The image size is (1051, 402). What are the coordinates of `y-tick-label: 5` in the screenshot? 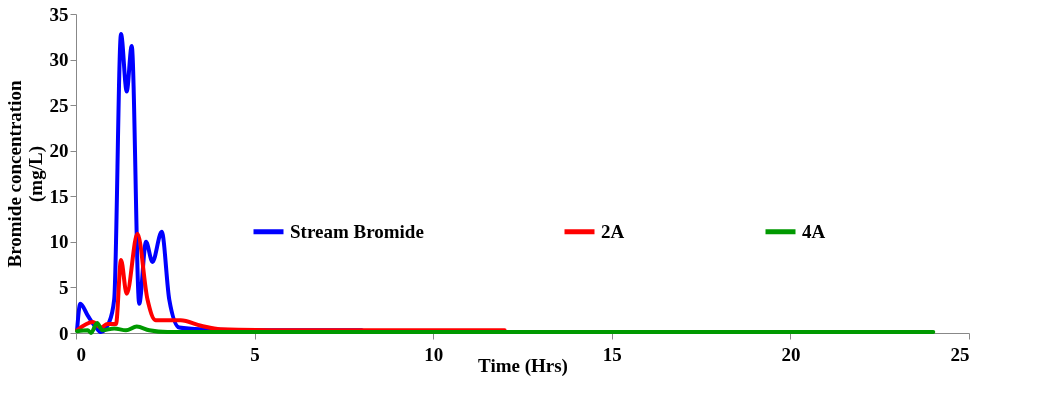 It's located at (64, 287).